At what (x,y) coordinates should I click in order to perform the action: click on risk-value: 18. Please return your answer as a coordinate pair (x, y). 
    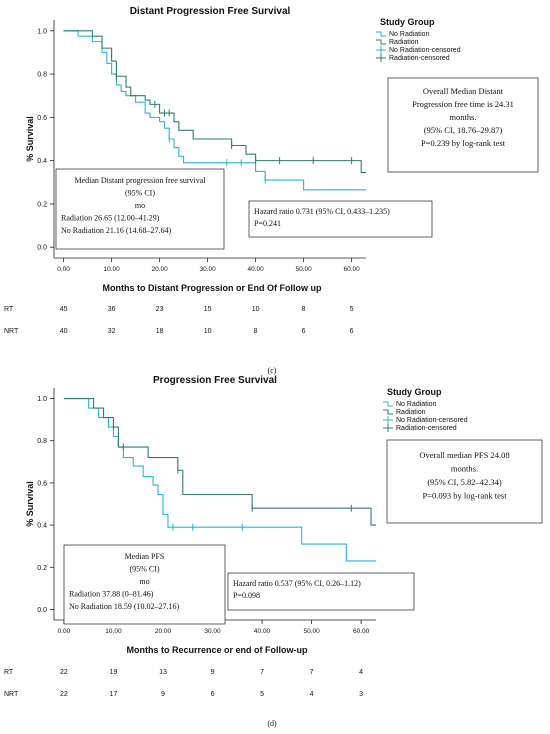
    Looking at the image, I should click on (160, 331).